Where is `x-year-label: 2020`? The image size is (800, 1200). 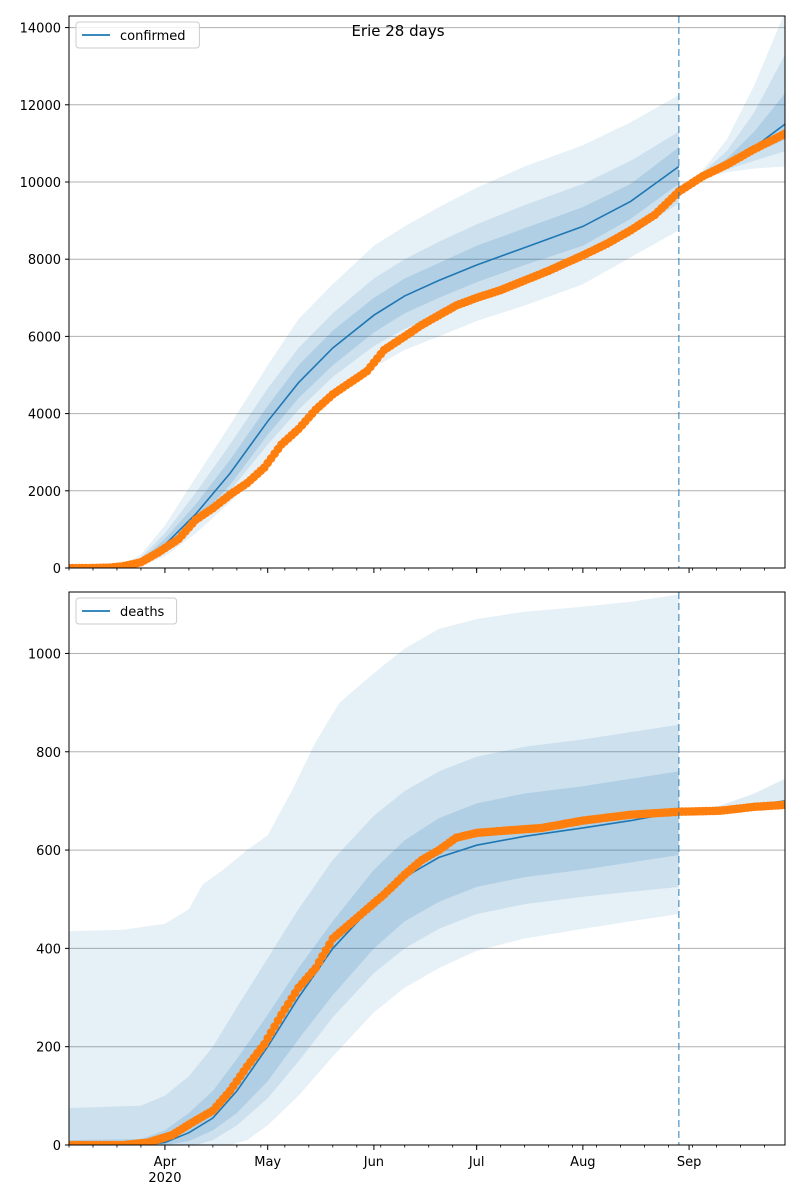
x-year-label: 2020 is located at coordinates (164, 1178).